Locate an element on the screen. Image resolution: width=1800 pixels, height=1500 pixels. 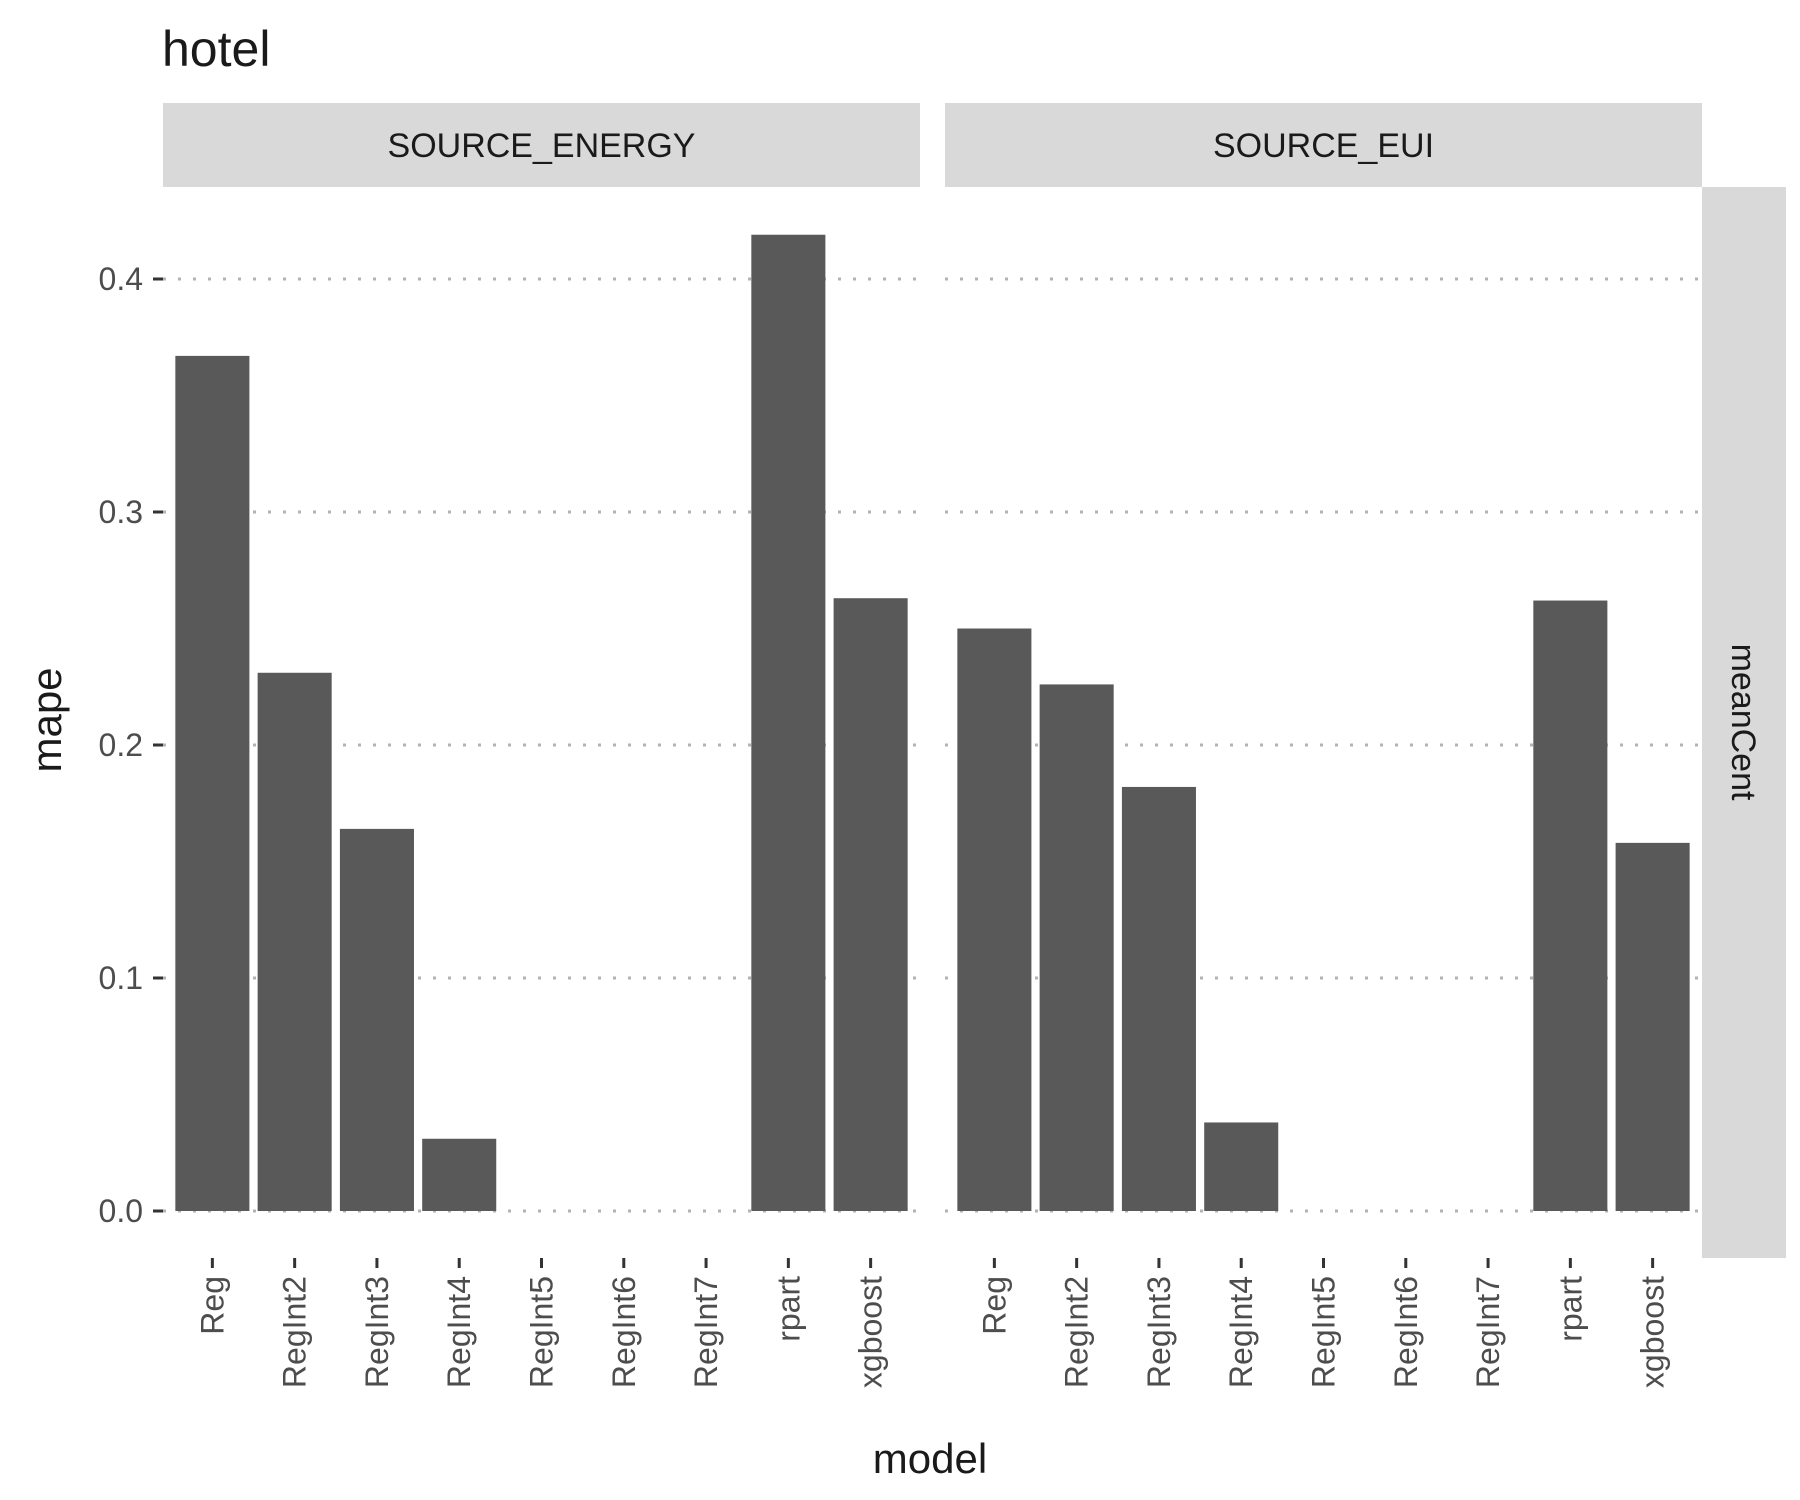
y-tick-label: 0.2 is located at coordinates (121, 745).